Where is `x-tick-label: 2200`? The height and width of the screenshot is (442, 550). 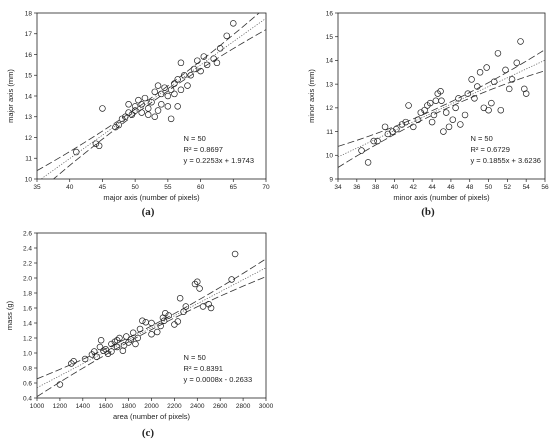
x-tick-label: 2200 is located at coordinates (174, 406).